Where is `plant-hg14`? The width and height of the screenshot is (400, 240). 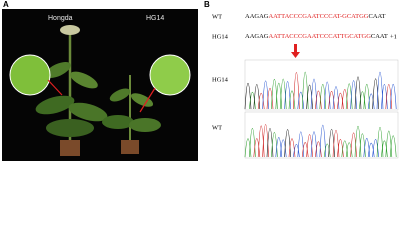 plant-hg14 is located at coordinates (131, 114).